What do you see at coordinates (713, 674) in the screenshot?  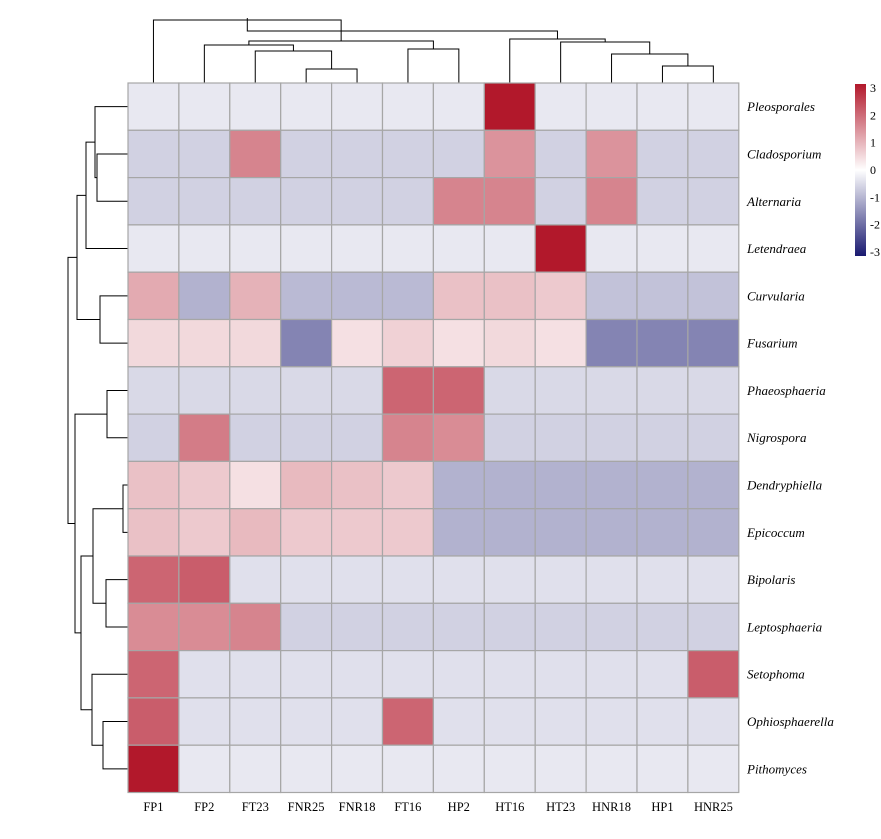 I see `heatmap-cell-setophoma-hnr25` at bounding box center [713, 674].